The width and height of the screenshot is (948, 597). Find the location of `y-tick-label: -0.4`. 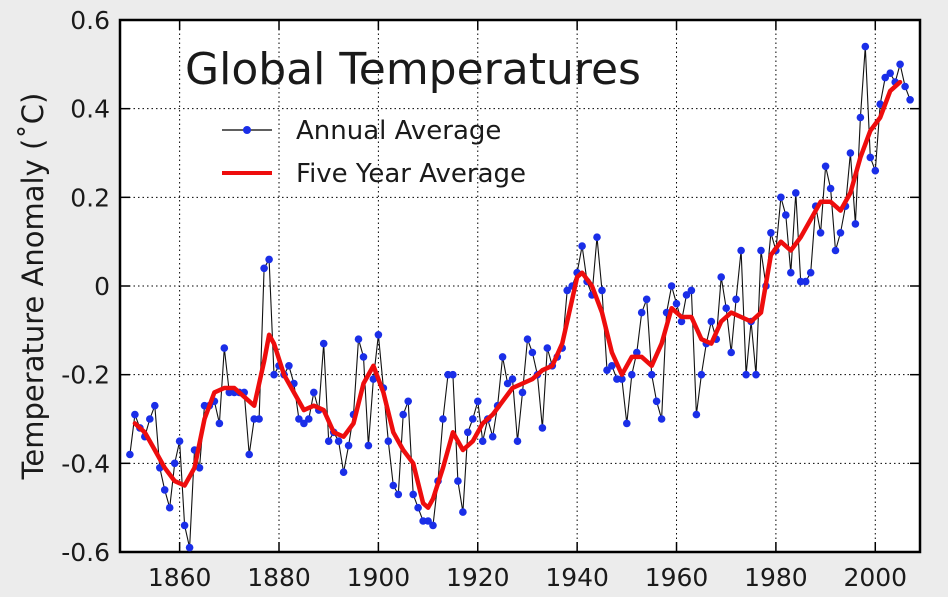

y-tick-label: -0.4 is located at coordinates (85, 463).